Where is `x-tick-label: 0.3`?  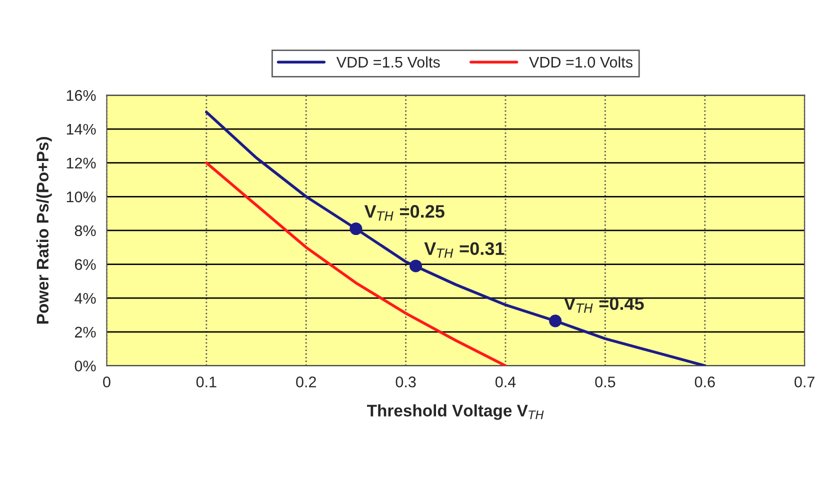
x-tick-label: 0.3 is located at coordinates (406, 382).